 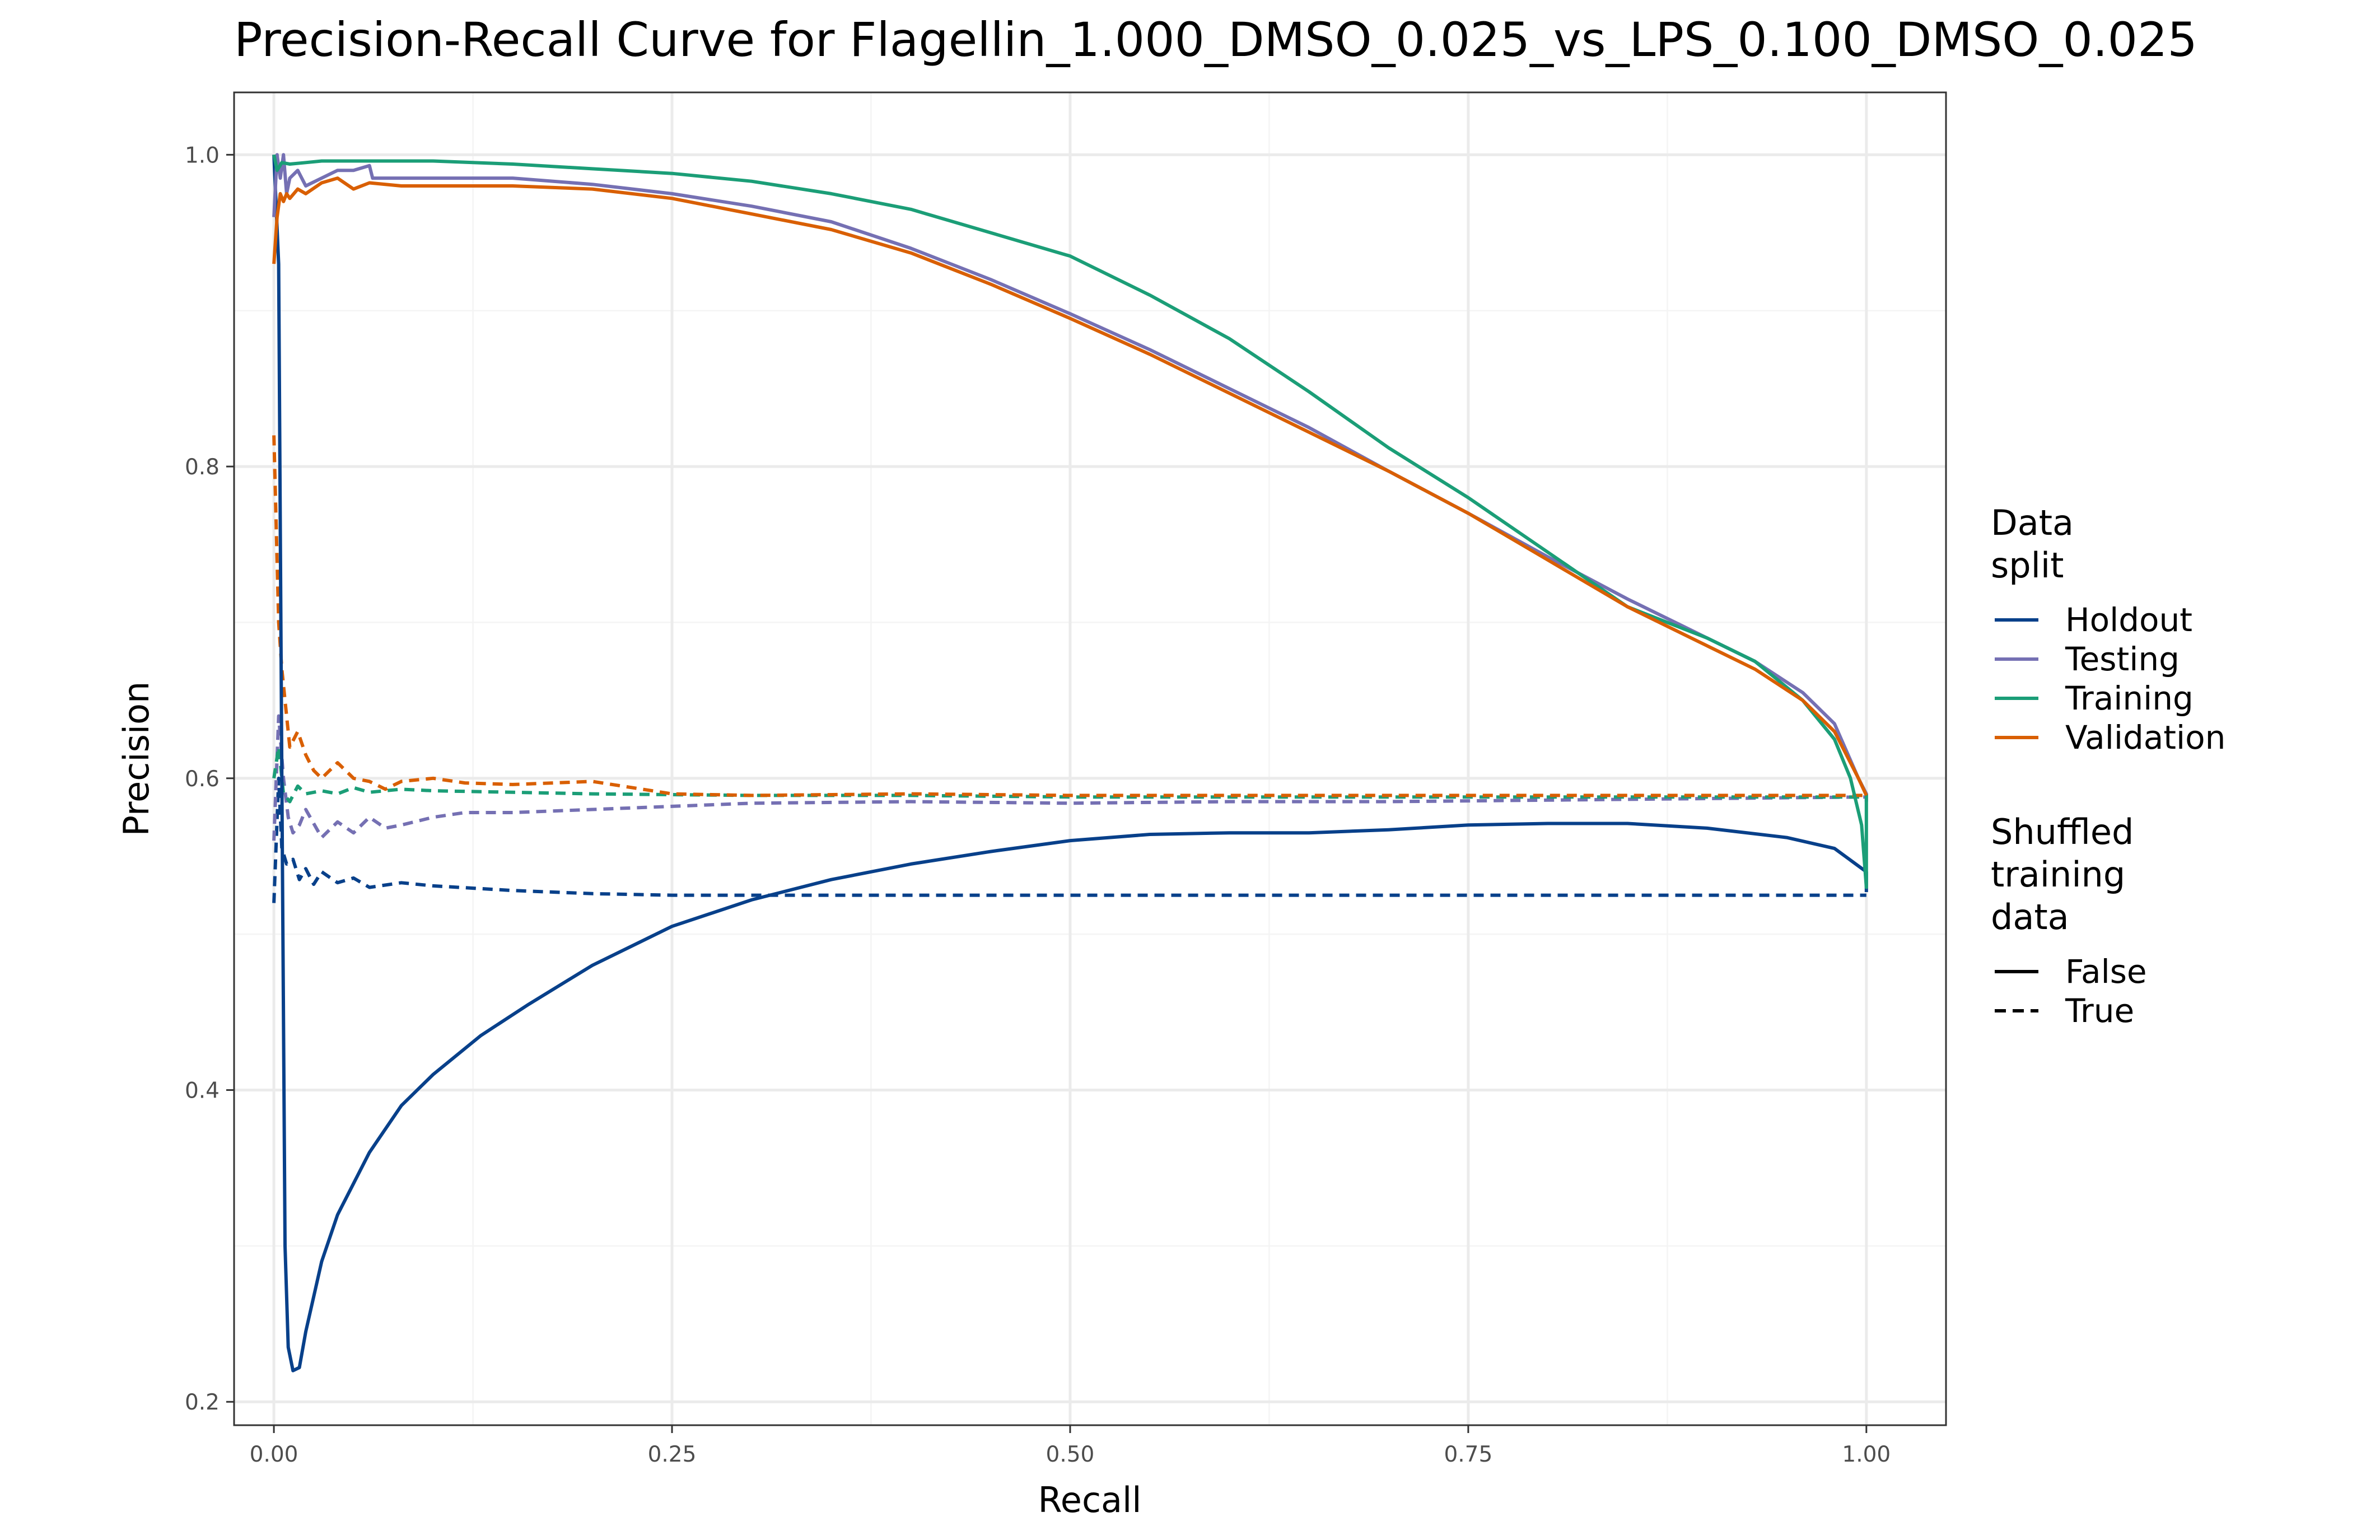 I want to click on y-tick-label: 0.4, so click(x=203, y=1092).